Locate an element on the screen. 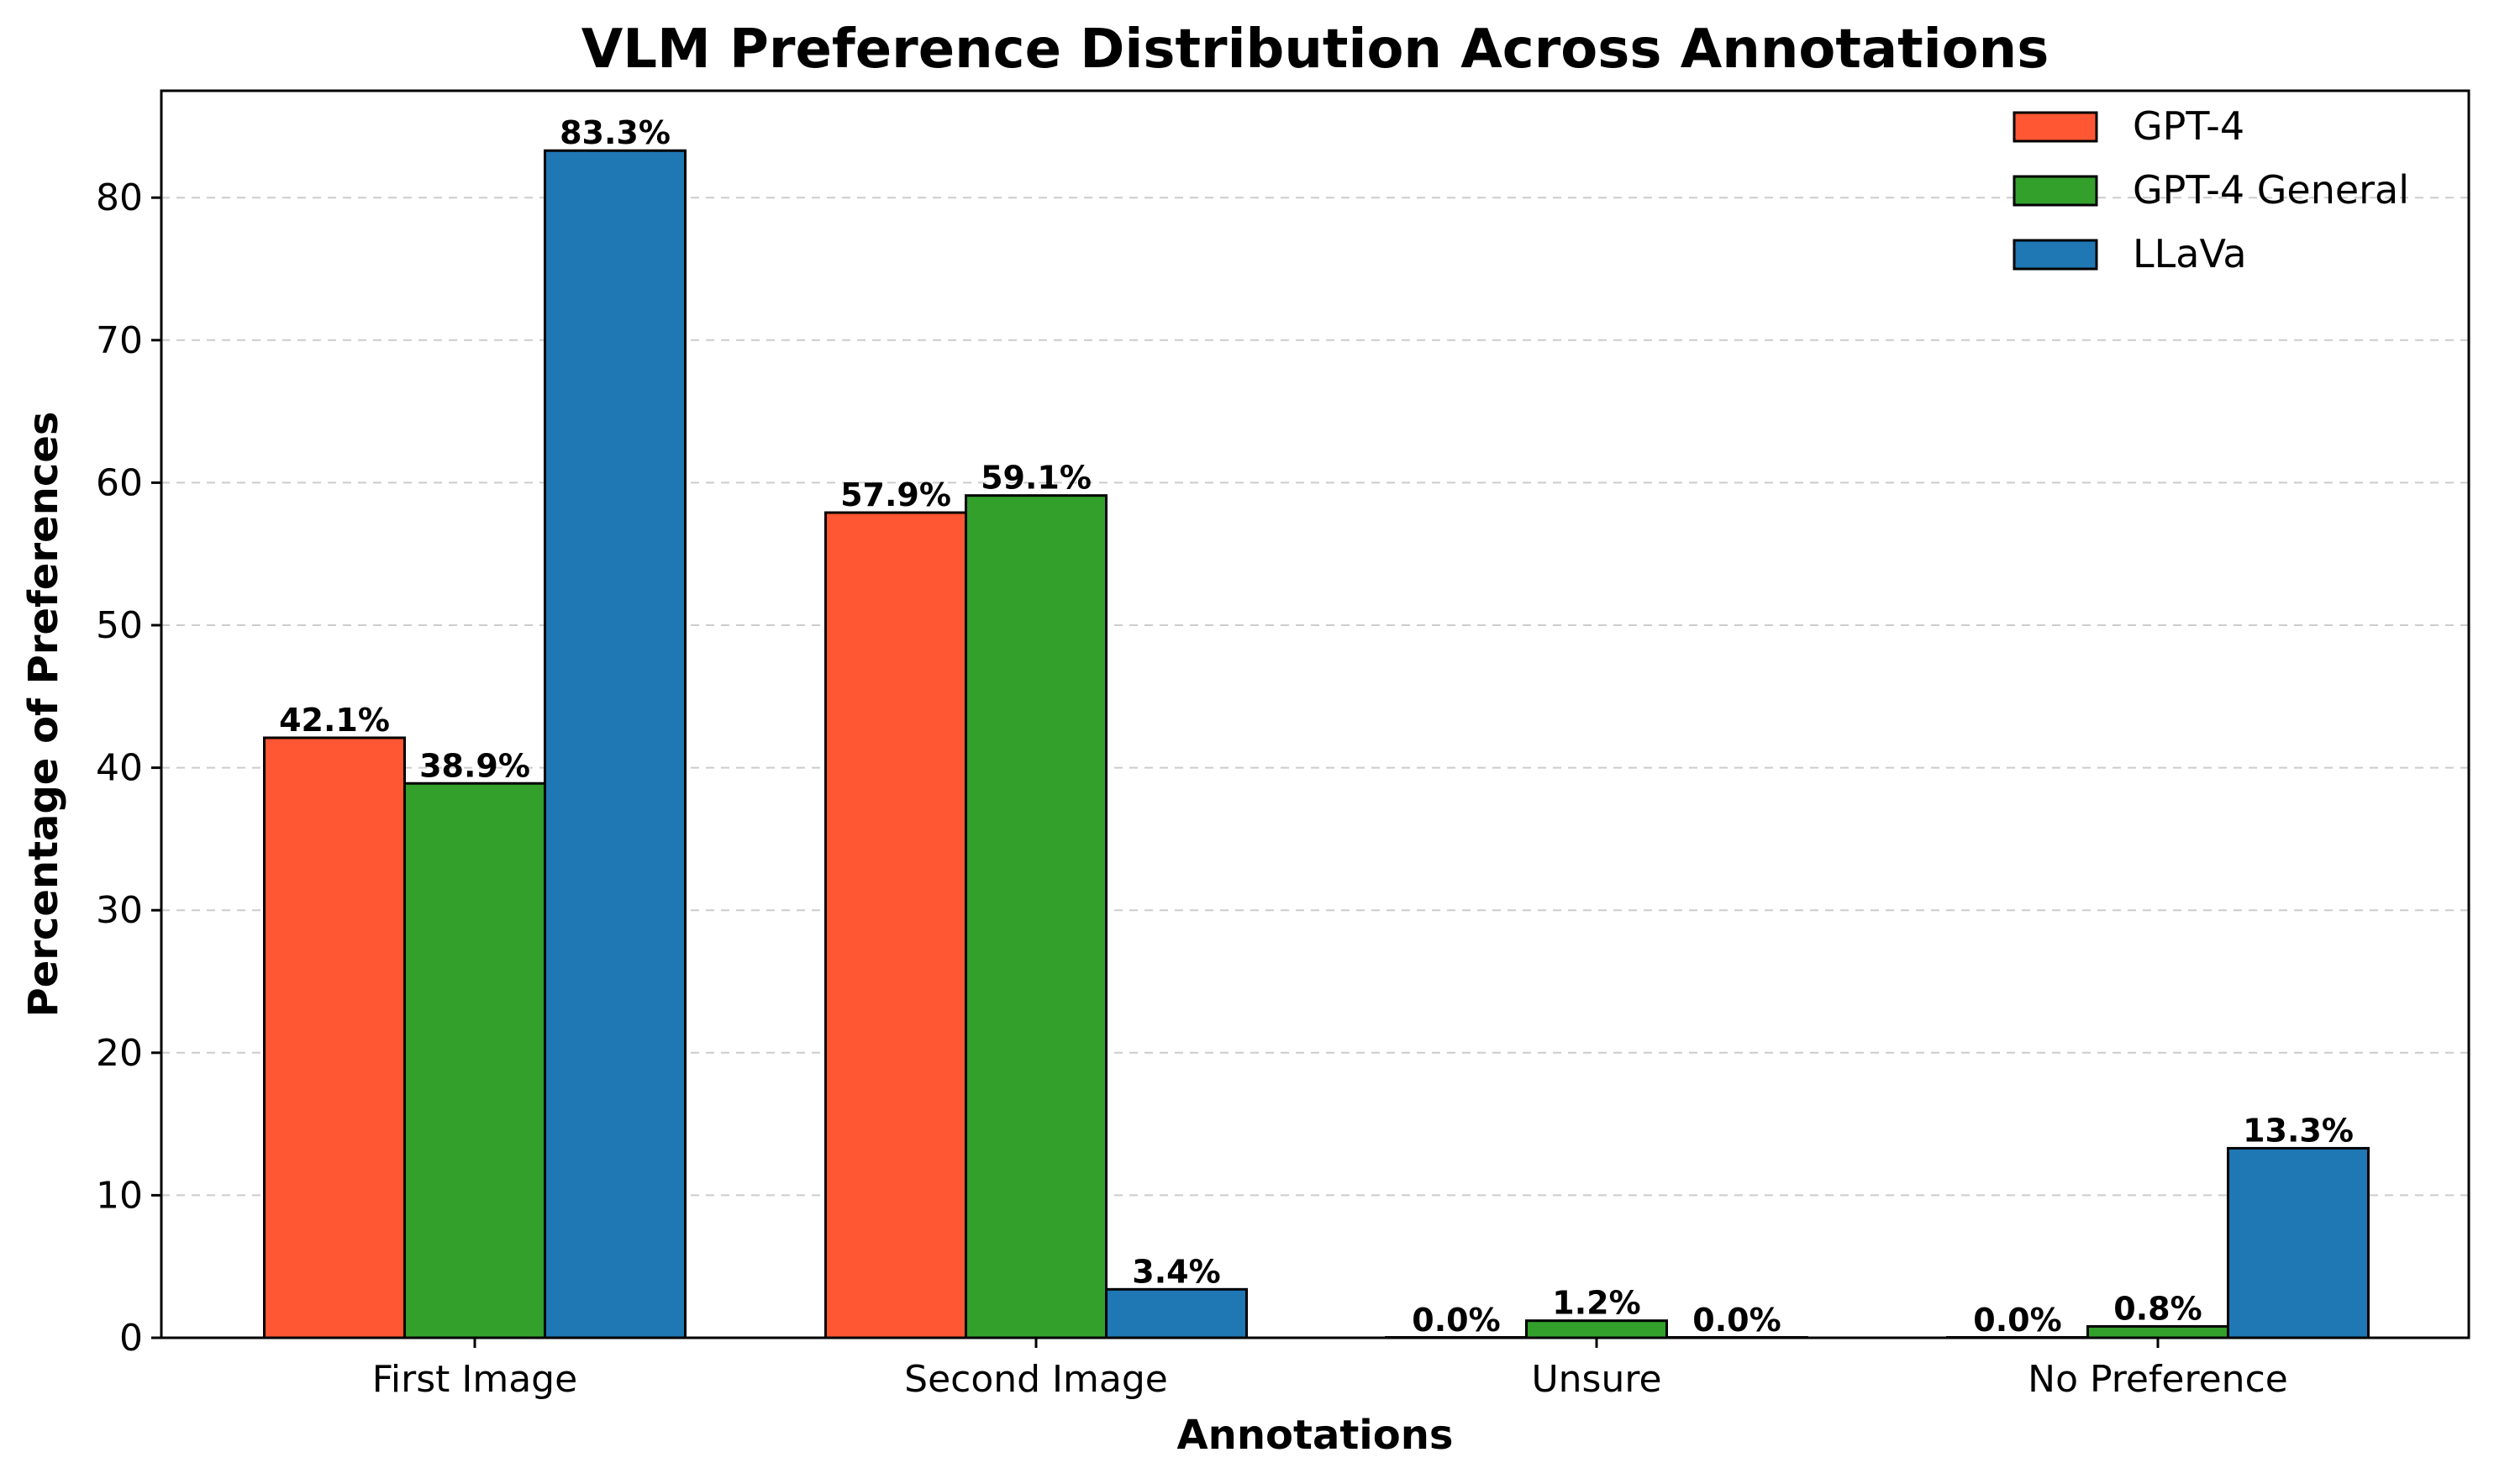  x-tick-label: No Preference is located at coordinates (2158, 1380).